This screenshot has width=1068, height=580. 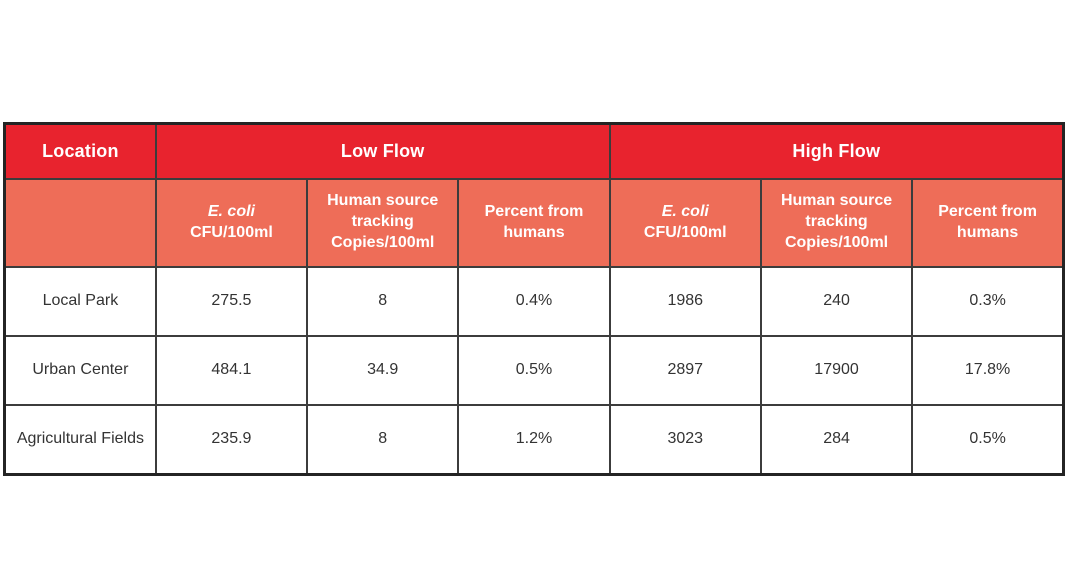 I want to click on cell-low-percent: 0.4%, so click(x=534, y=301).